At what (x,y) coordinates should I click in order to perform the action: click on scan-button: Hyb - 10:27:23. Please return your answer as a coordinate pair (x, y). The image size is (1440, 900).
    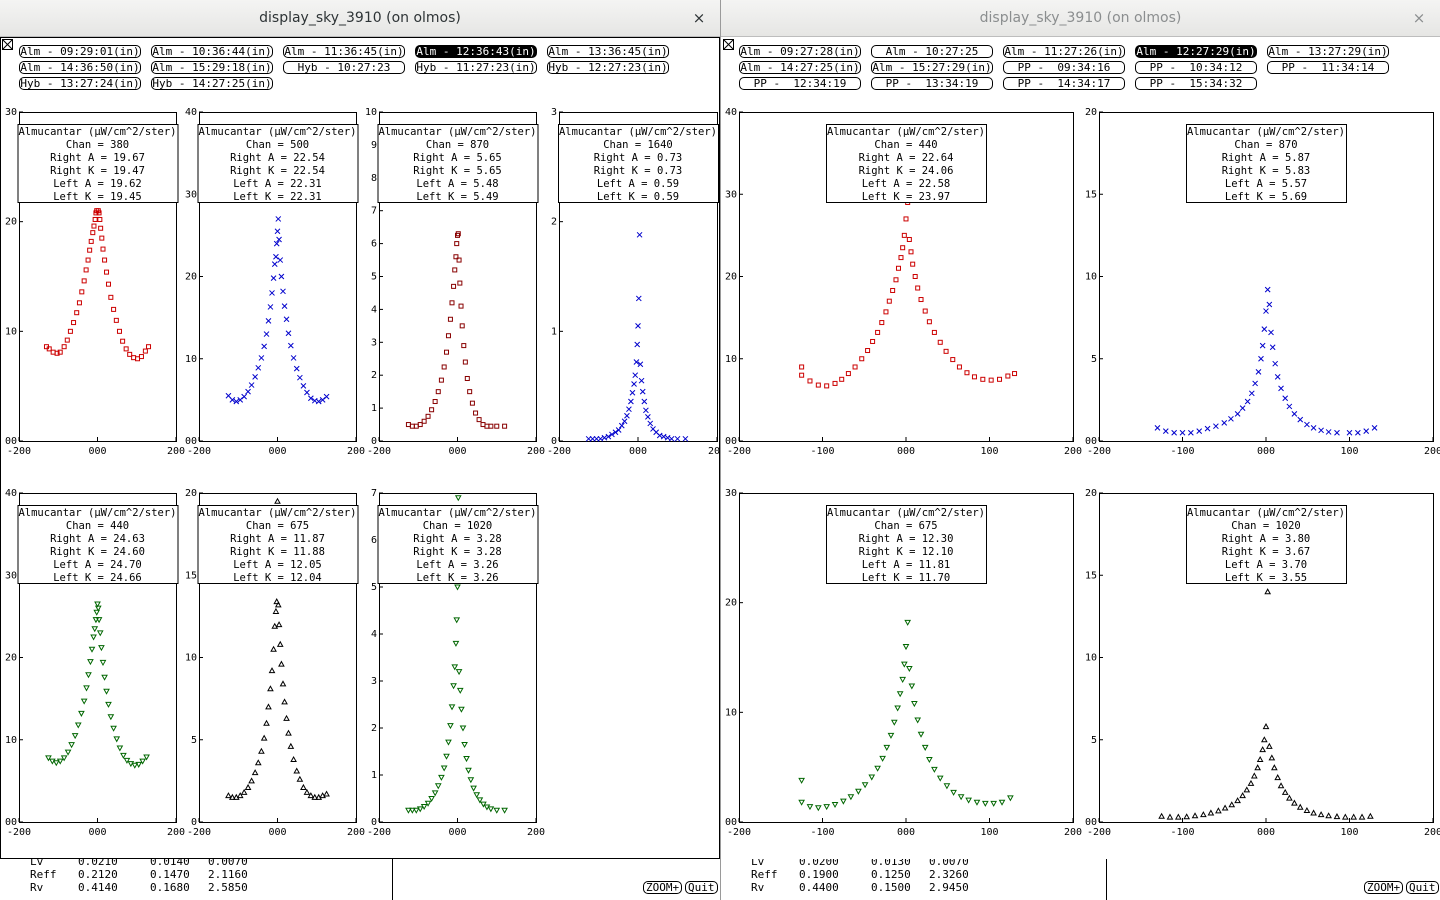
    Looking at the image, I should click on (344, 67).